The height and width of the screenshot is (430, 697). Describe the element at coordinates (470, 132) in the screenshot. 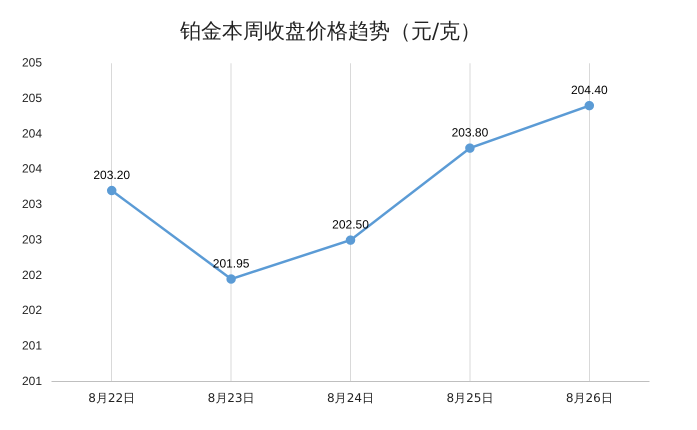

I see `data-label: 203.80` at that location.